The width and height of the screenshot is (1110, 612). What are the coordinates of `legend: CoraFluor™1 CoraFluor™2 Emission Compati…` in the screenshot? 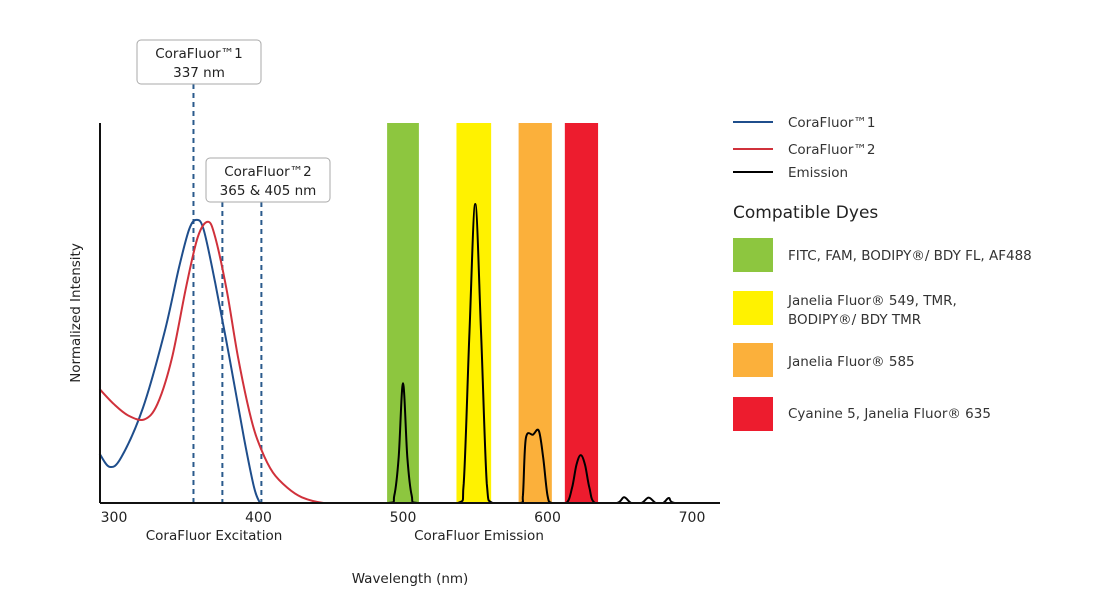 It's located at (882, 273).